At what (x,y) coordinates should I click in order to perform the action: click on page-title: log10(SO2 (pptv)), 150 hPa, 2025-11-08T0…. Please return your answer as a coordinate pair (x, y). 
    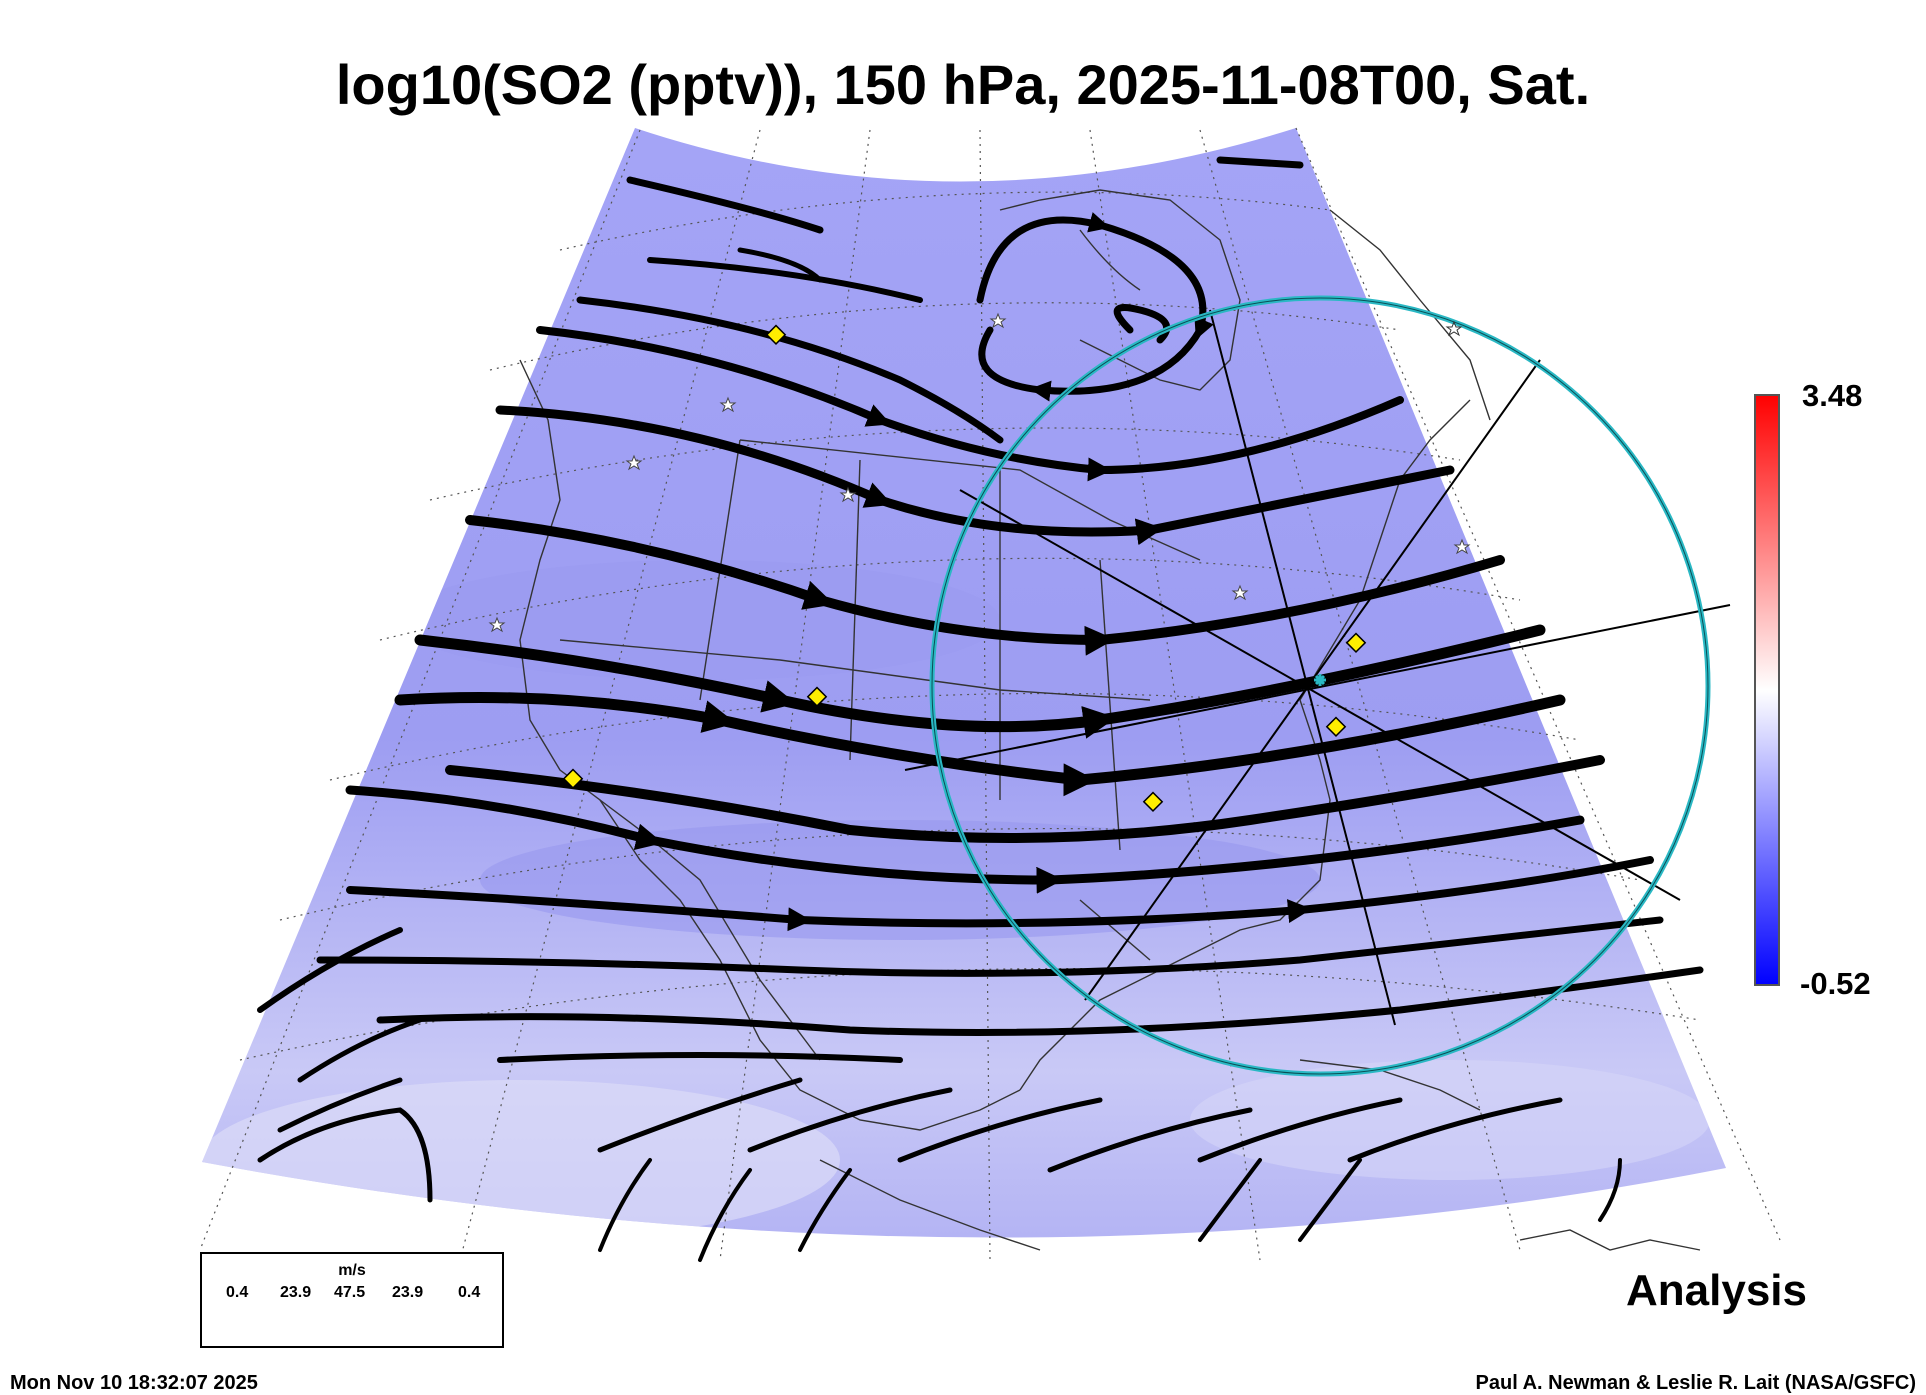
    Looking at the image, I should click on (963, 84).